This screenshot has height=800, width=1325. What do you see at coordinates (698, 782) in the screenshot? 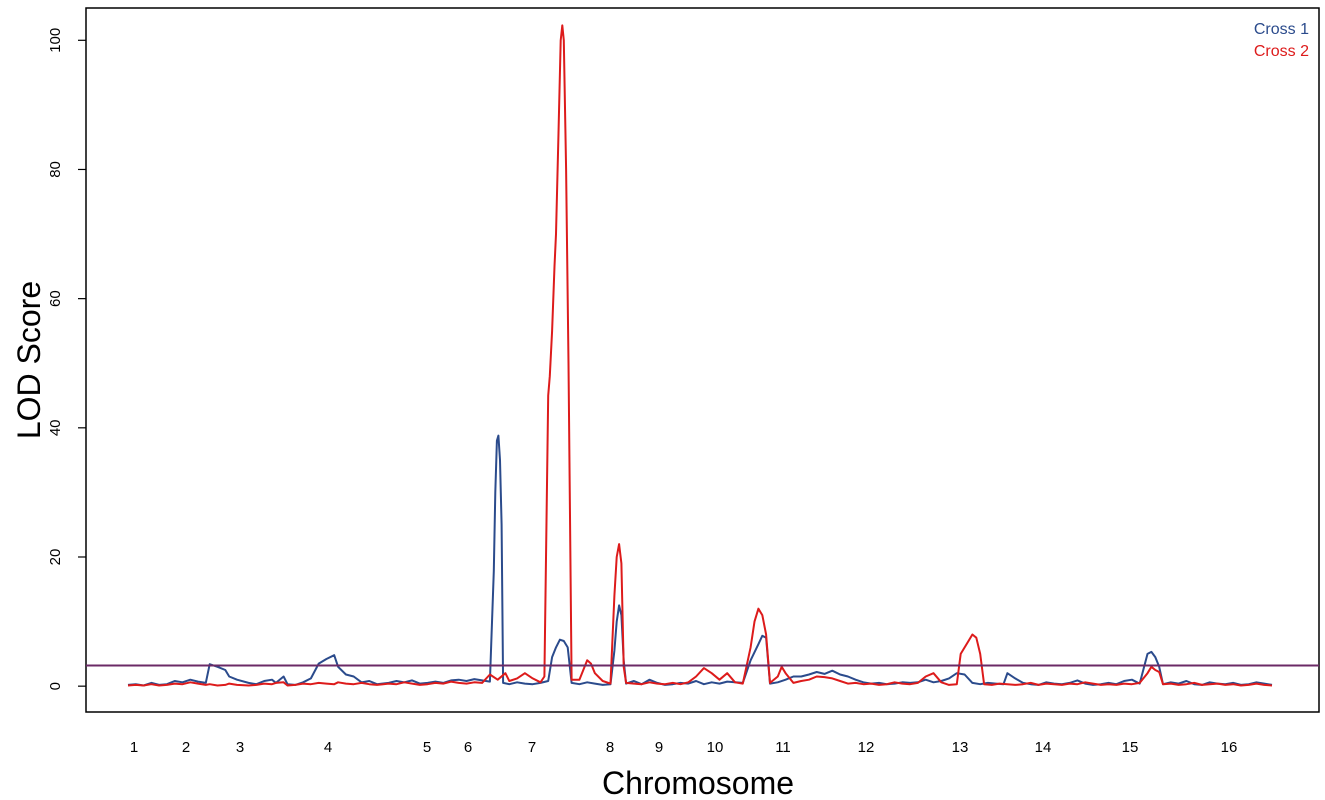
I see `x-axis-title: Chromosome` at bounding box center [698, 782].